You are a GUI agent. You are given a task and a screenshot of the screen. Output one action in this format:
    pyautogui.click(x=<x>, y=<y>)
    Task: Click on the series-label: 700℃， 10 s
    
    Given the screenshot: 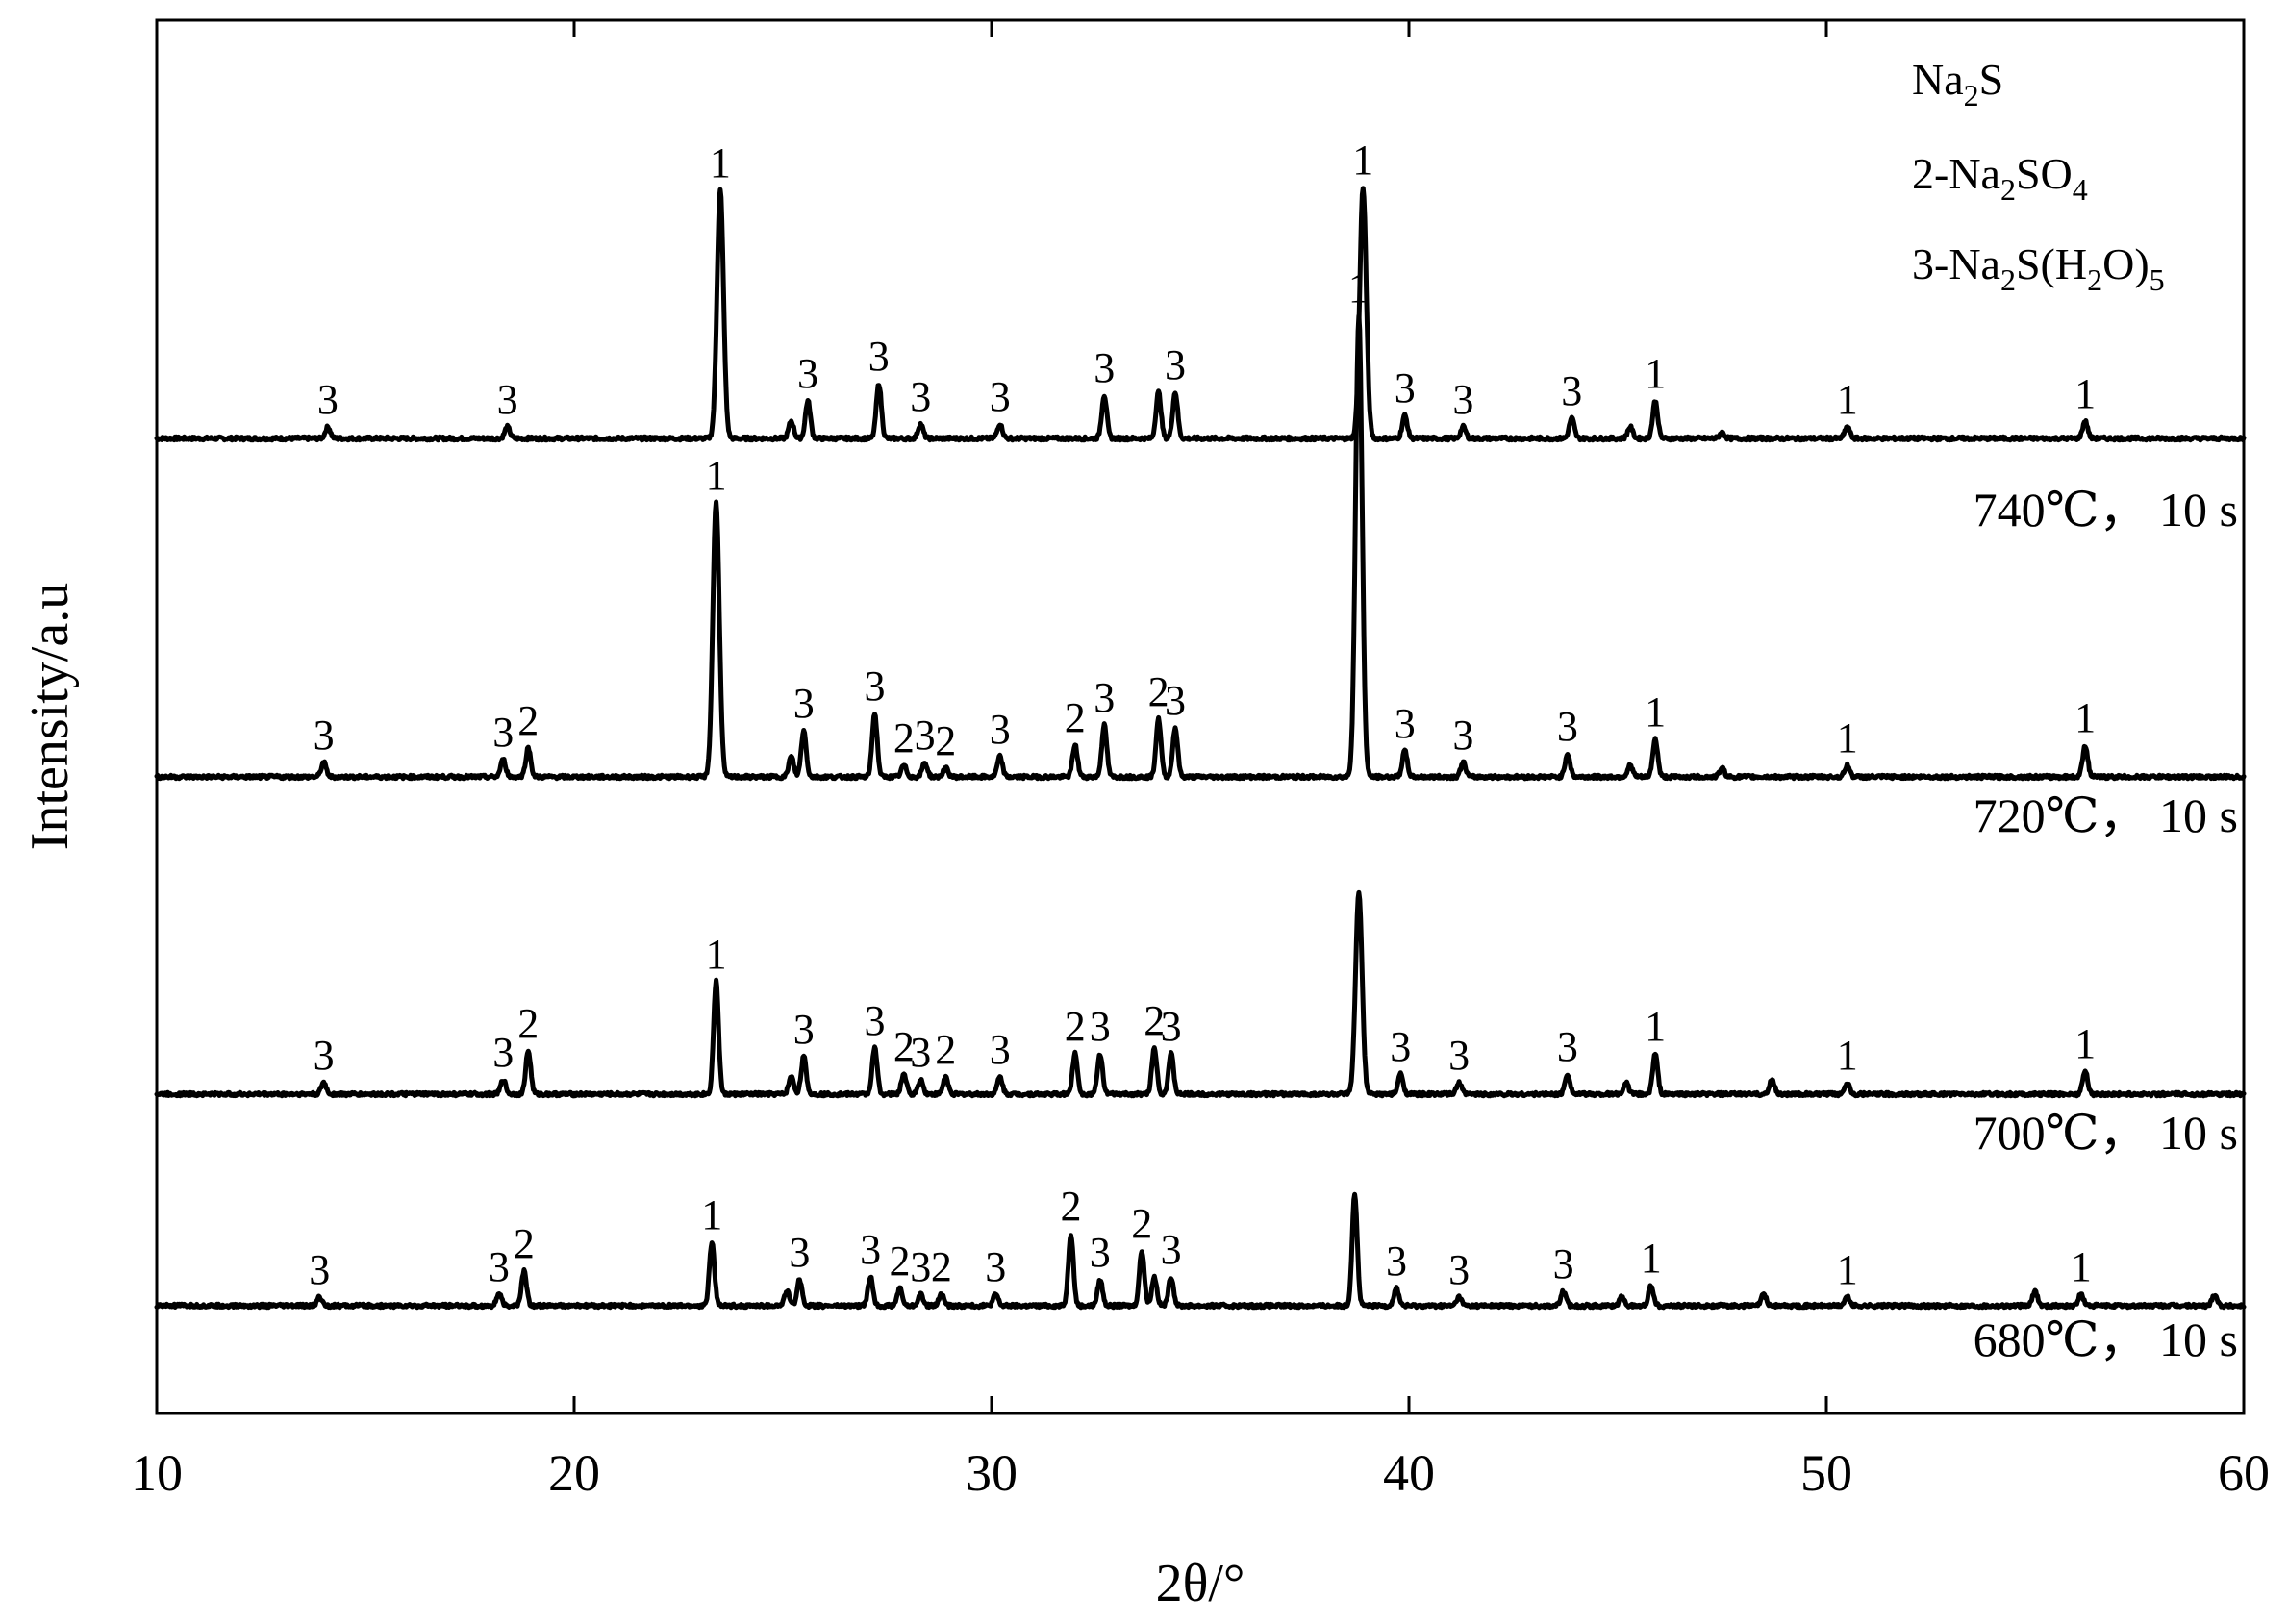 What is the action you would take?
    pyautogui.click(x=2106, y=1133)
    